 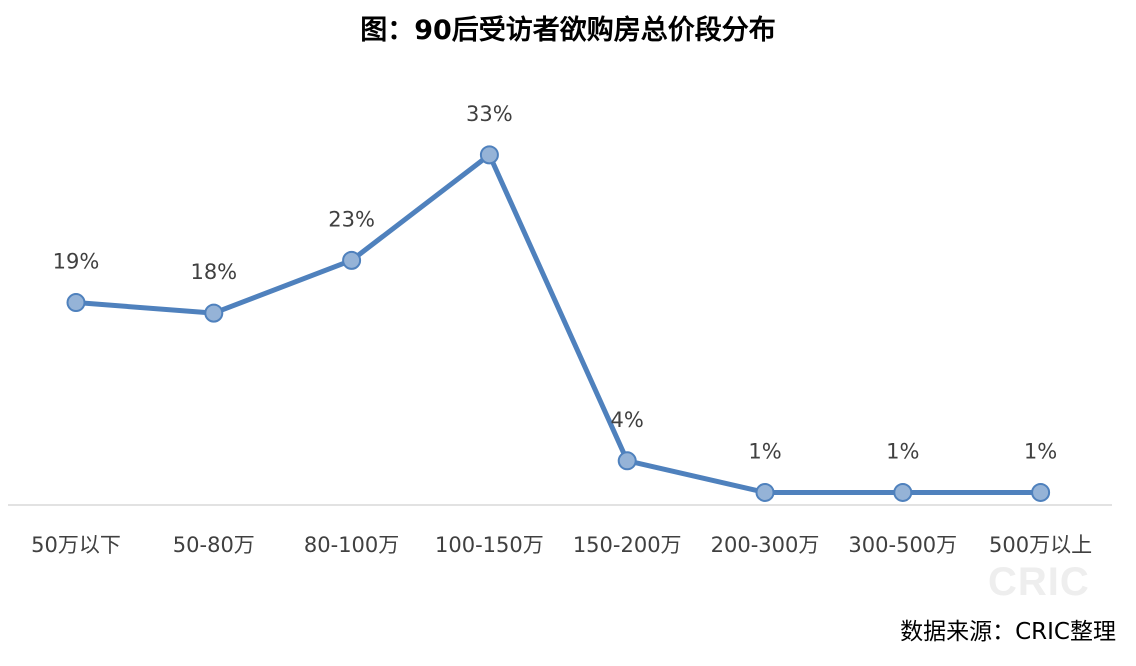 I want to click on x-tick-label: 50-80万, so click(x=214, y=545).